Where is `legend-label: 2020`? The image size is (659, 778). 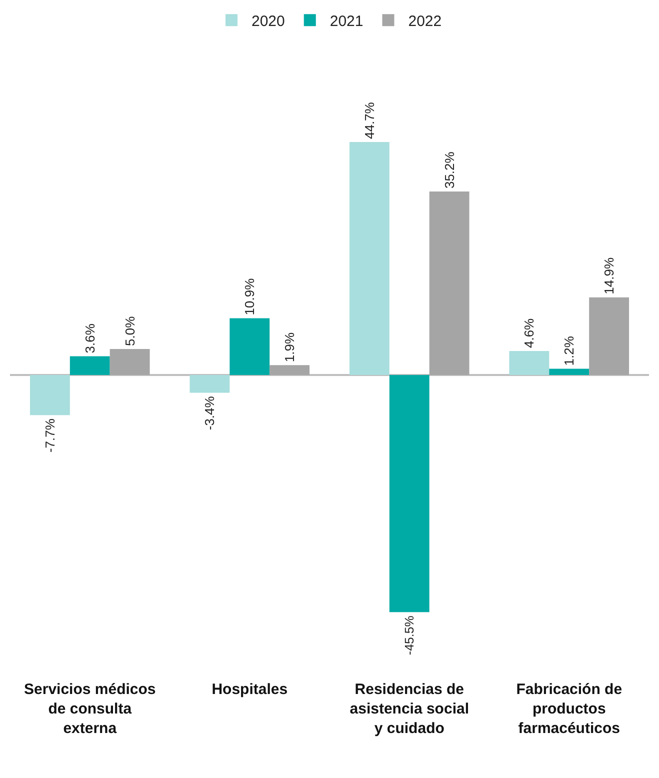
legend-label: 2020 is located at coordinates (268, 21).